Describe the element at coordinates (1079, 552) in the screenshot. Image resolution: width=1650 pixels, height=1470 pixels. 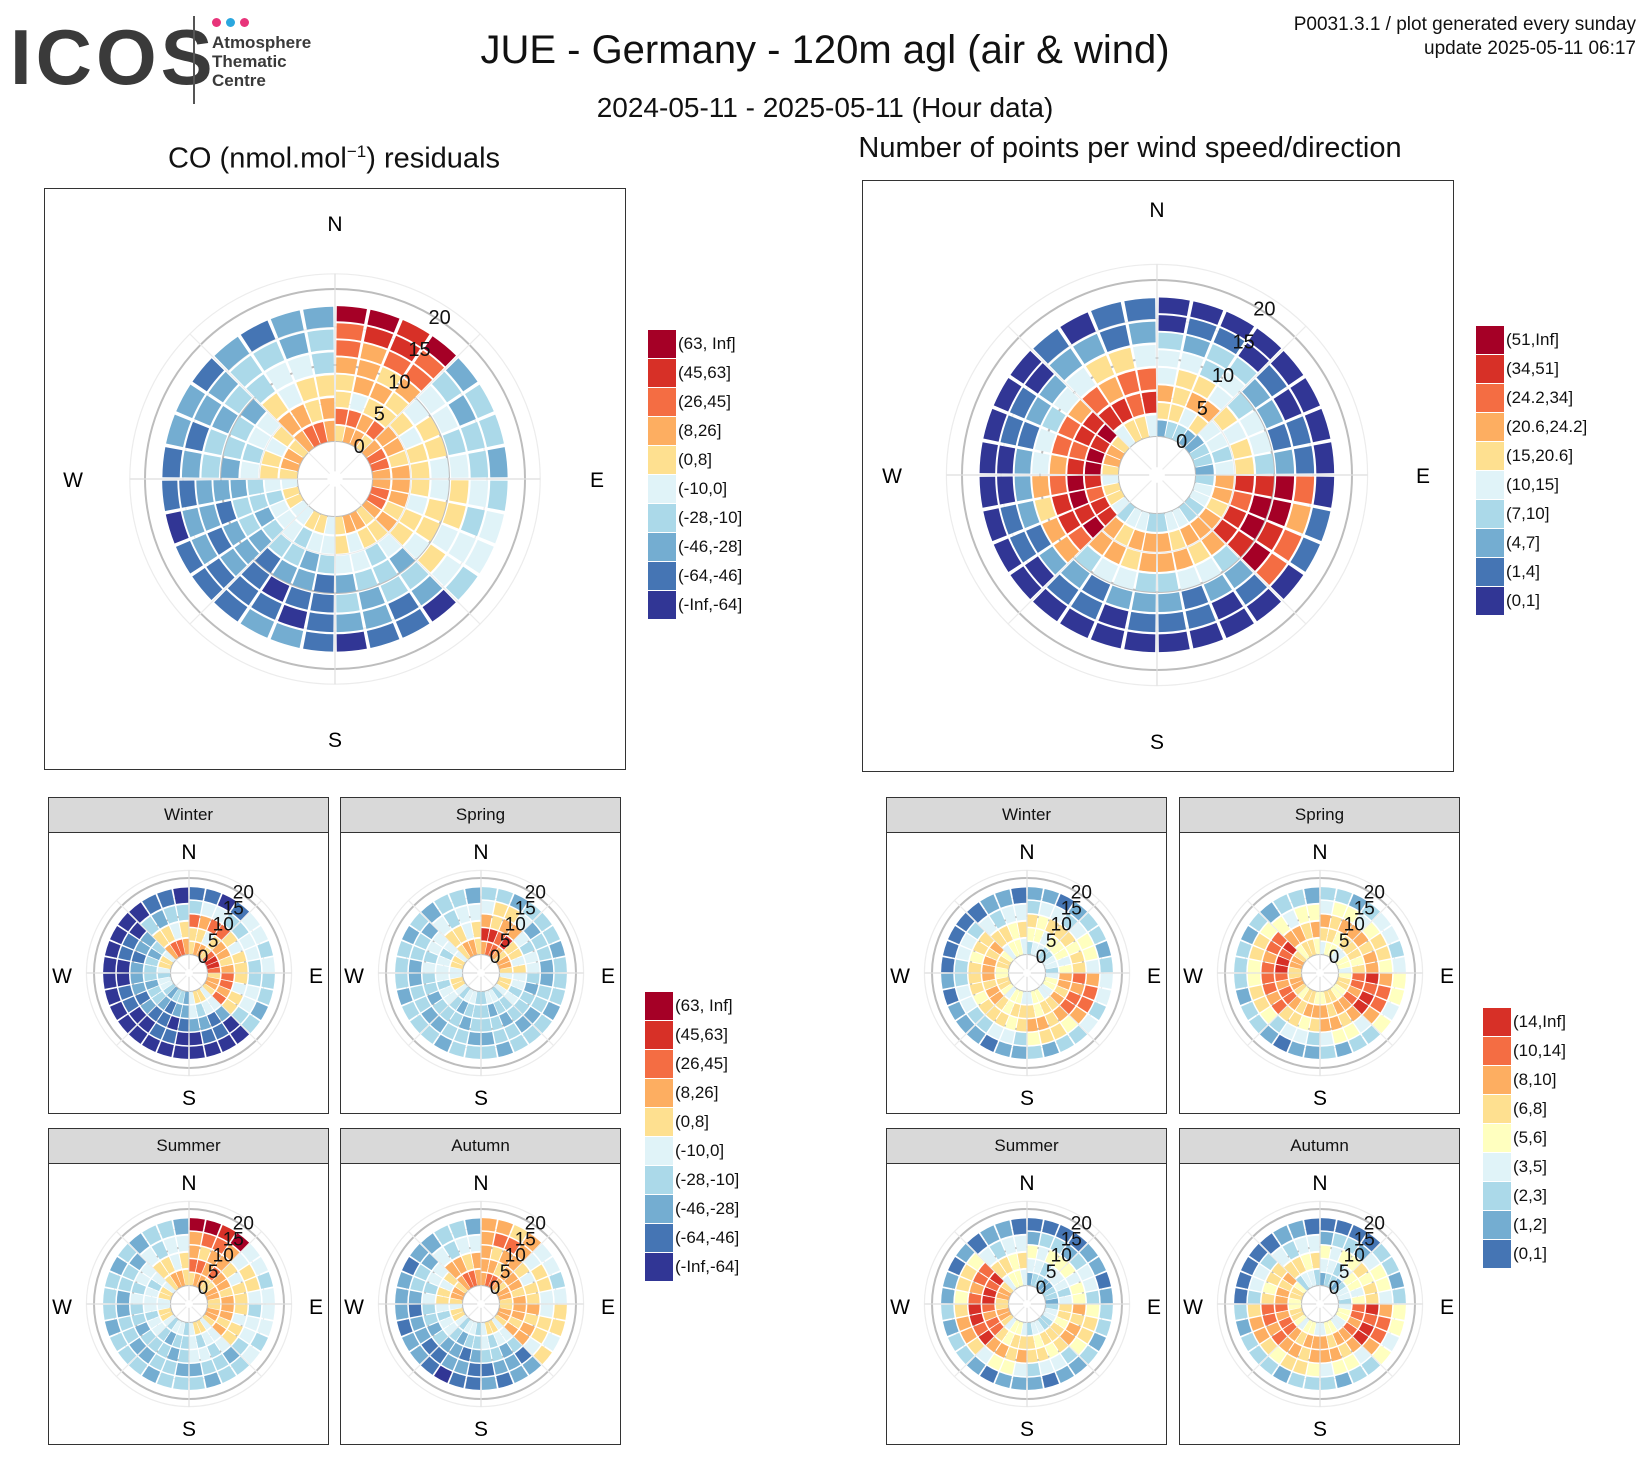
I see `count-main-grid-spoke` at that location.